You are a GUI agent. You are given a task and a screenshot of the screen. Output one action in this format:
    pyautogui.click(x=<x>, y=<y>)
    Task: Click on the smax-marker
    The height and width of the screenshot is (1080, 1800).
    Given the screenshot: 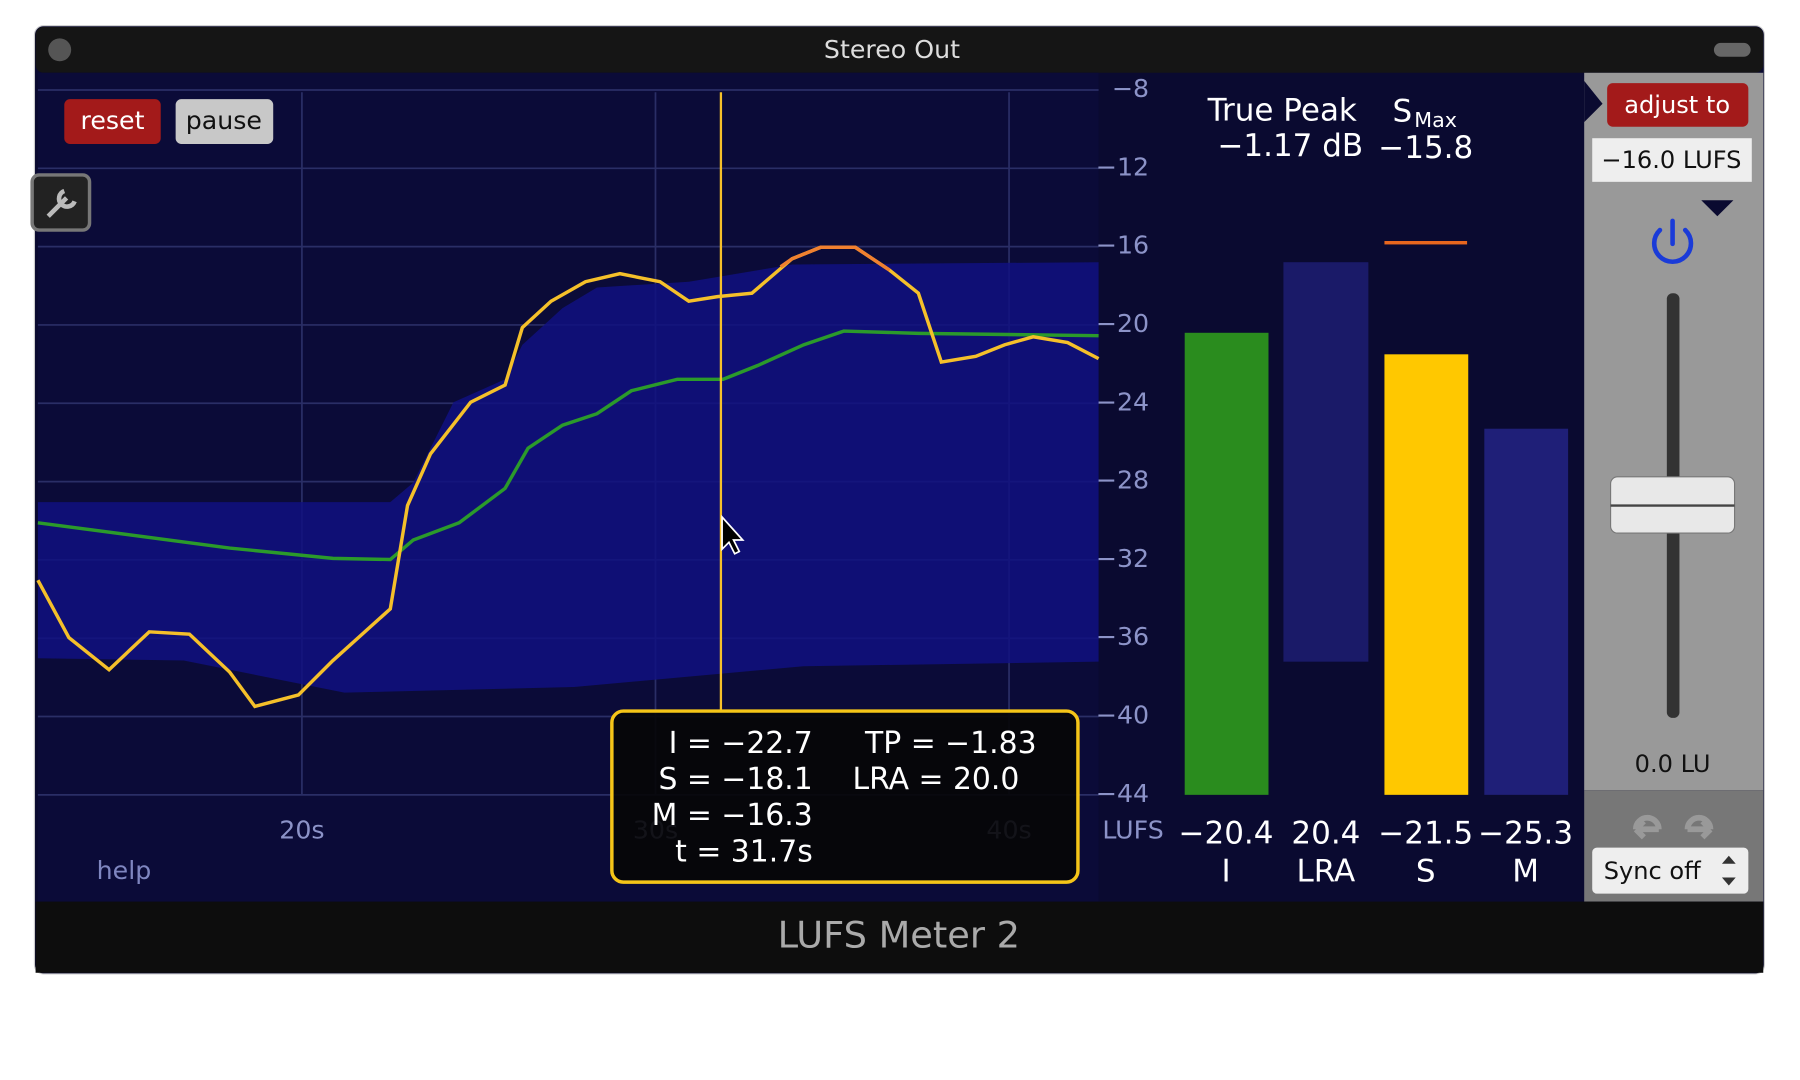 What is the action you would take?
    pyautogui.click(x=1426, y=242)
    